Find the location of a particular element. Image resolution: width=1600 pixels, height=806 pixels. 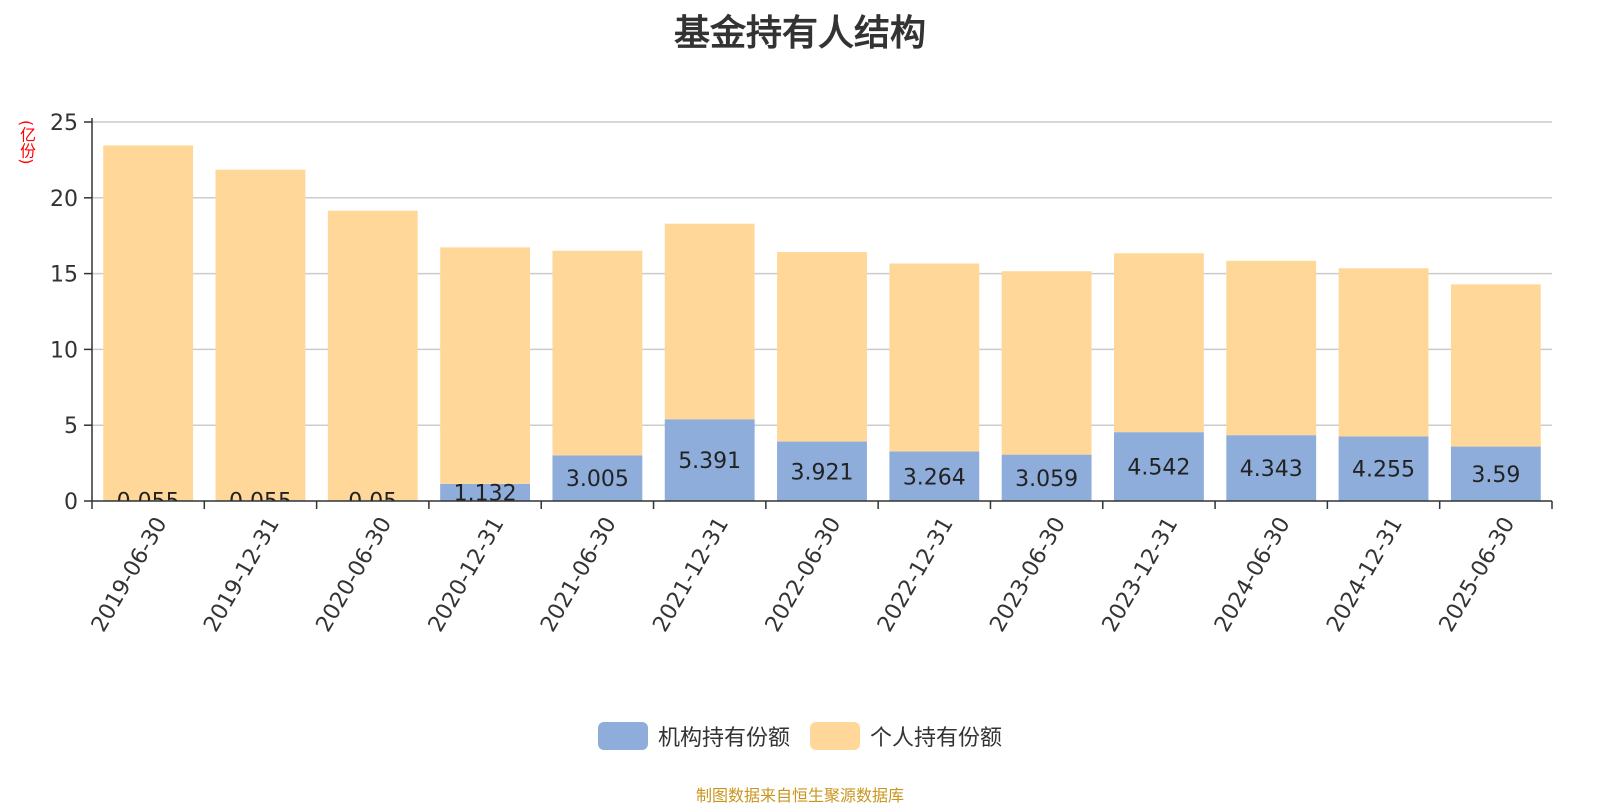

data-label: 4.542 is located at coordinates (1158, 468).